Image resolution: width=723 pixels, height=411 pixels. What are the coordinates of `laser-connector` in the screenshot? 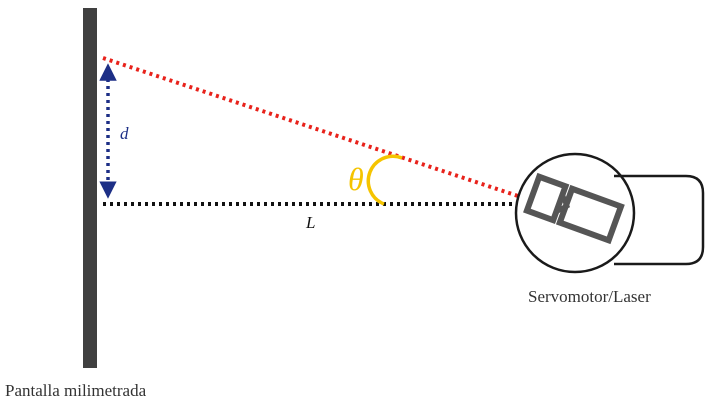 It's located at (563, 203).